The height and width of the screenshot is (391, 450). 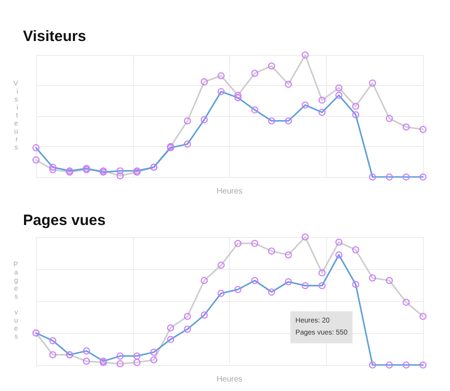 What do you see at coordinates (54, 36) in the screenshot?
I see `chart-title: Visiteurs` at bounding box center [54, 36].